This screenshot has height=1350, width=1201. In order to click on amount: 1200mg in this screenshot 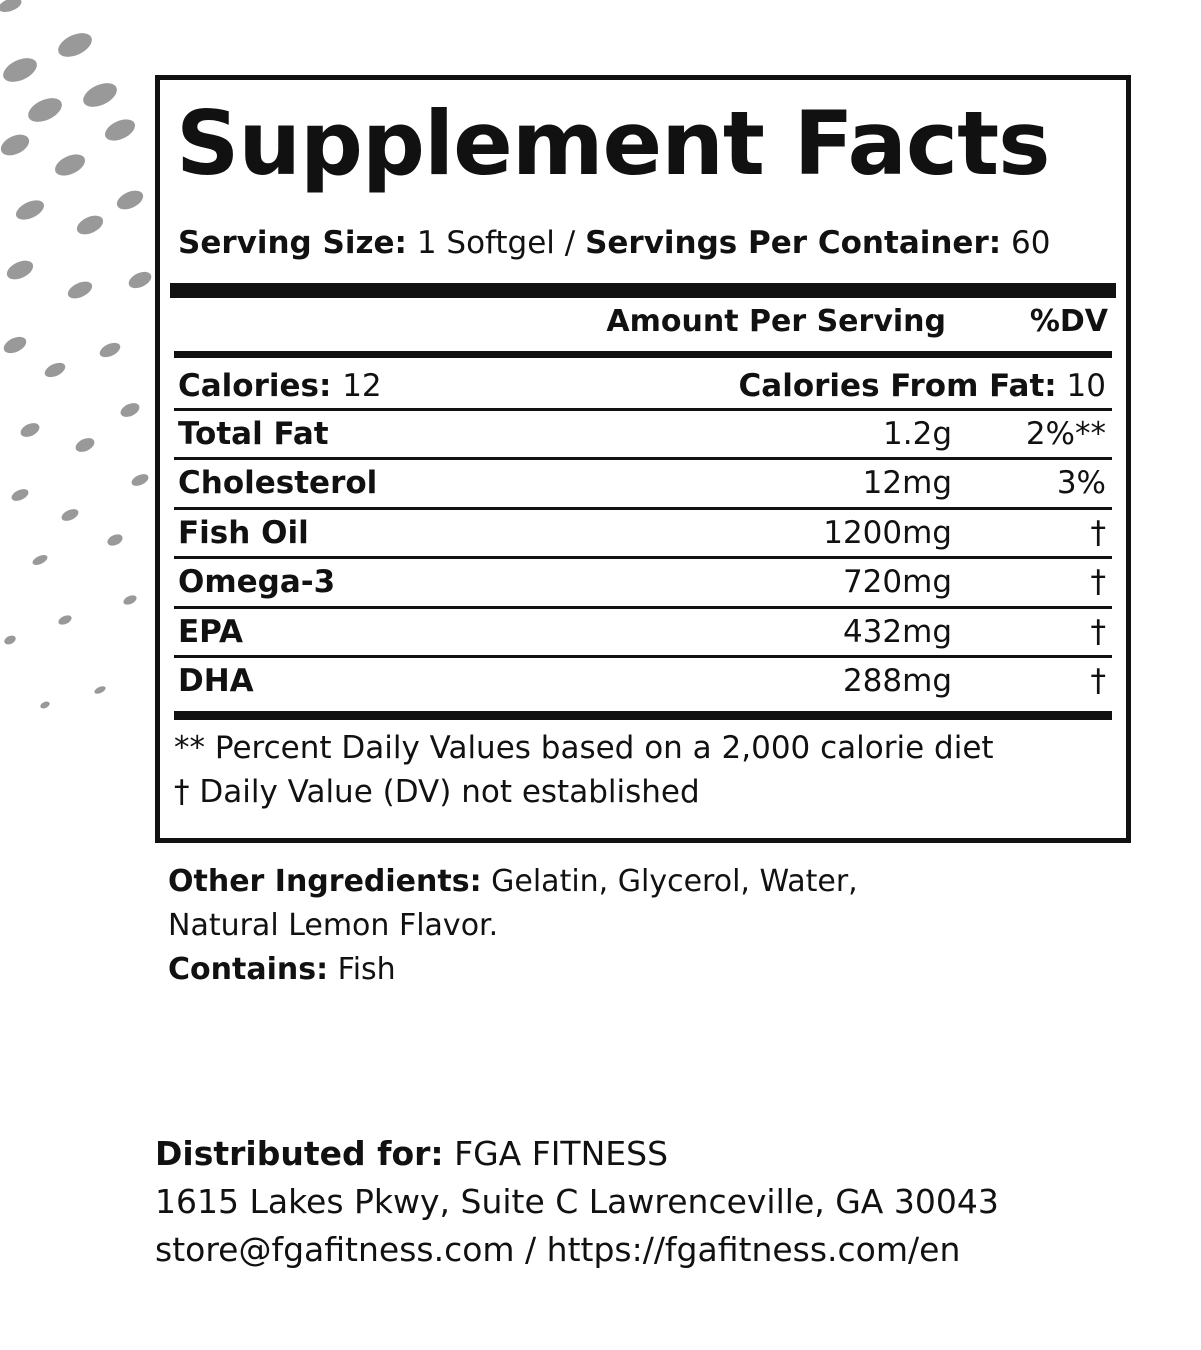, I will do `click(887, 532)`.